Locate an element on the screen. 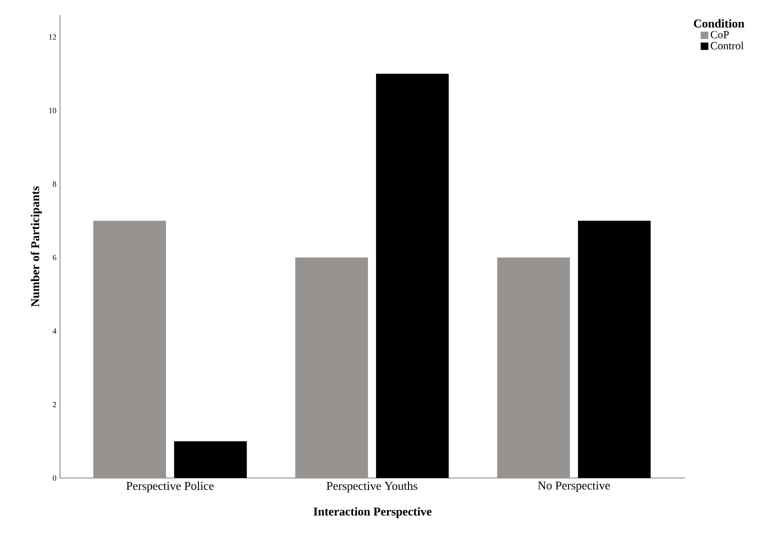 The width and height of the screenshot is (766, 533). x-tick-label: Perspective Police is located at coordinates (170, 487).